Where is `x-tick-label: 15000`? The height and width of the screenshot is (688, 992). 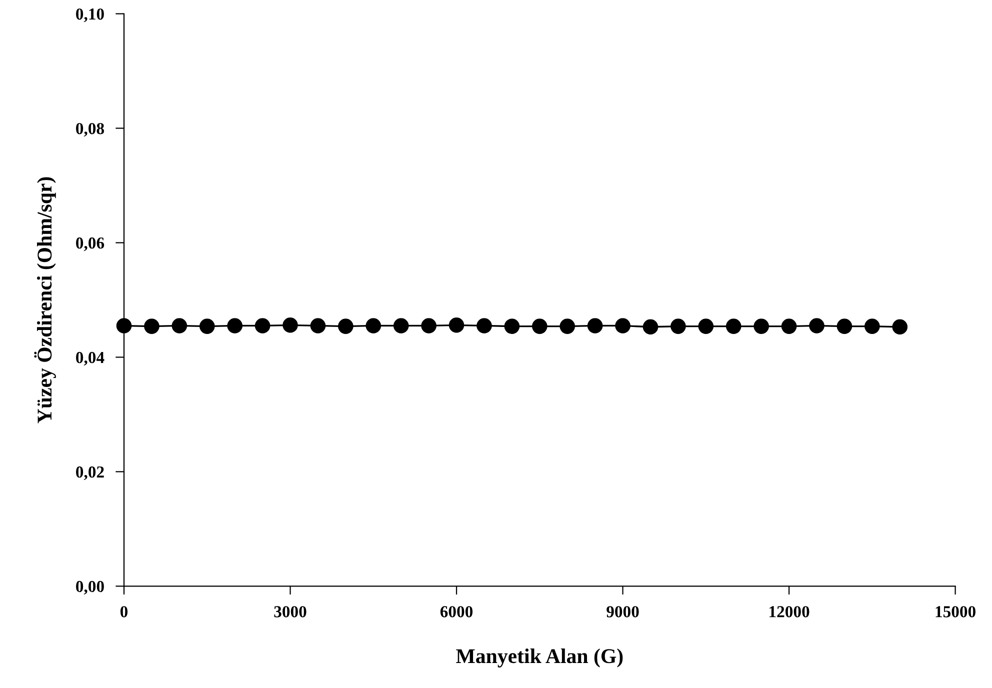
x-tick-label: 15000 is located at coordinates (956, 612).